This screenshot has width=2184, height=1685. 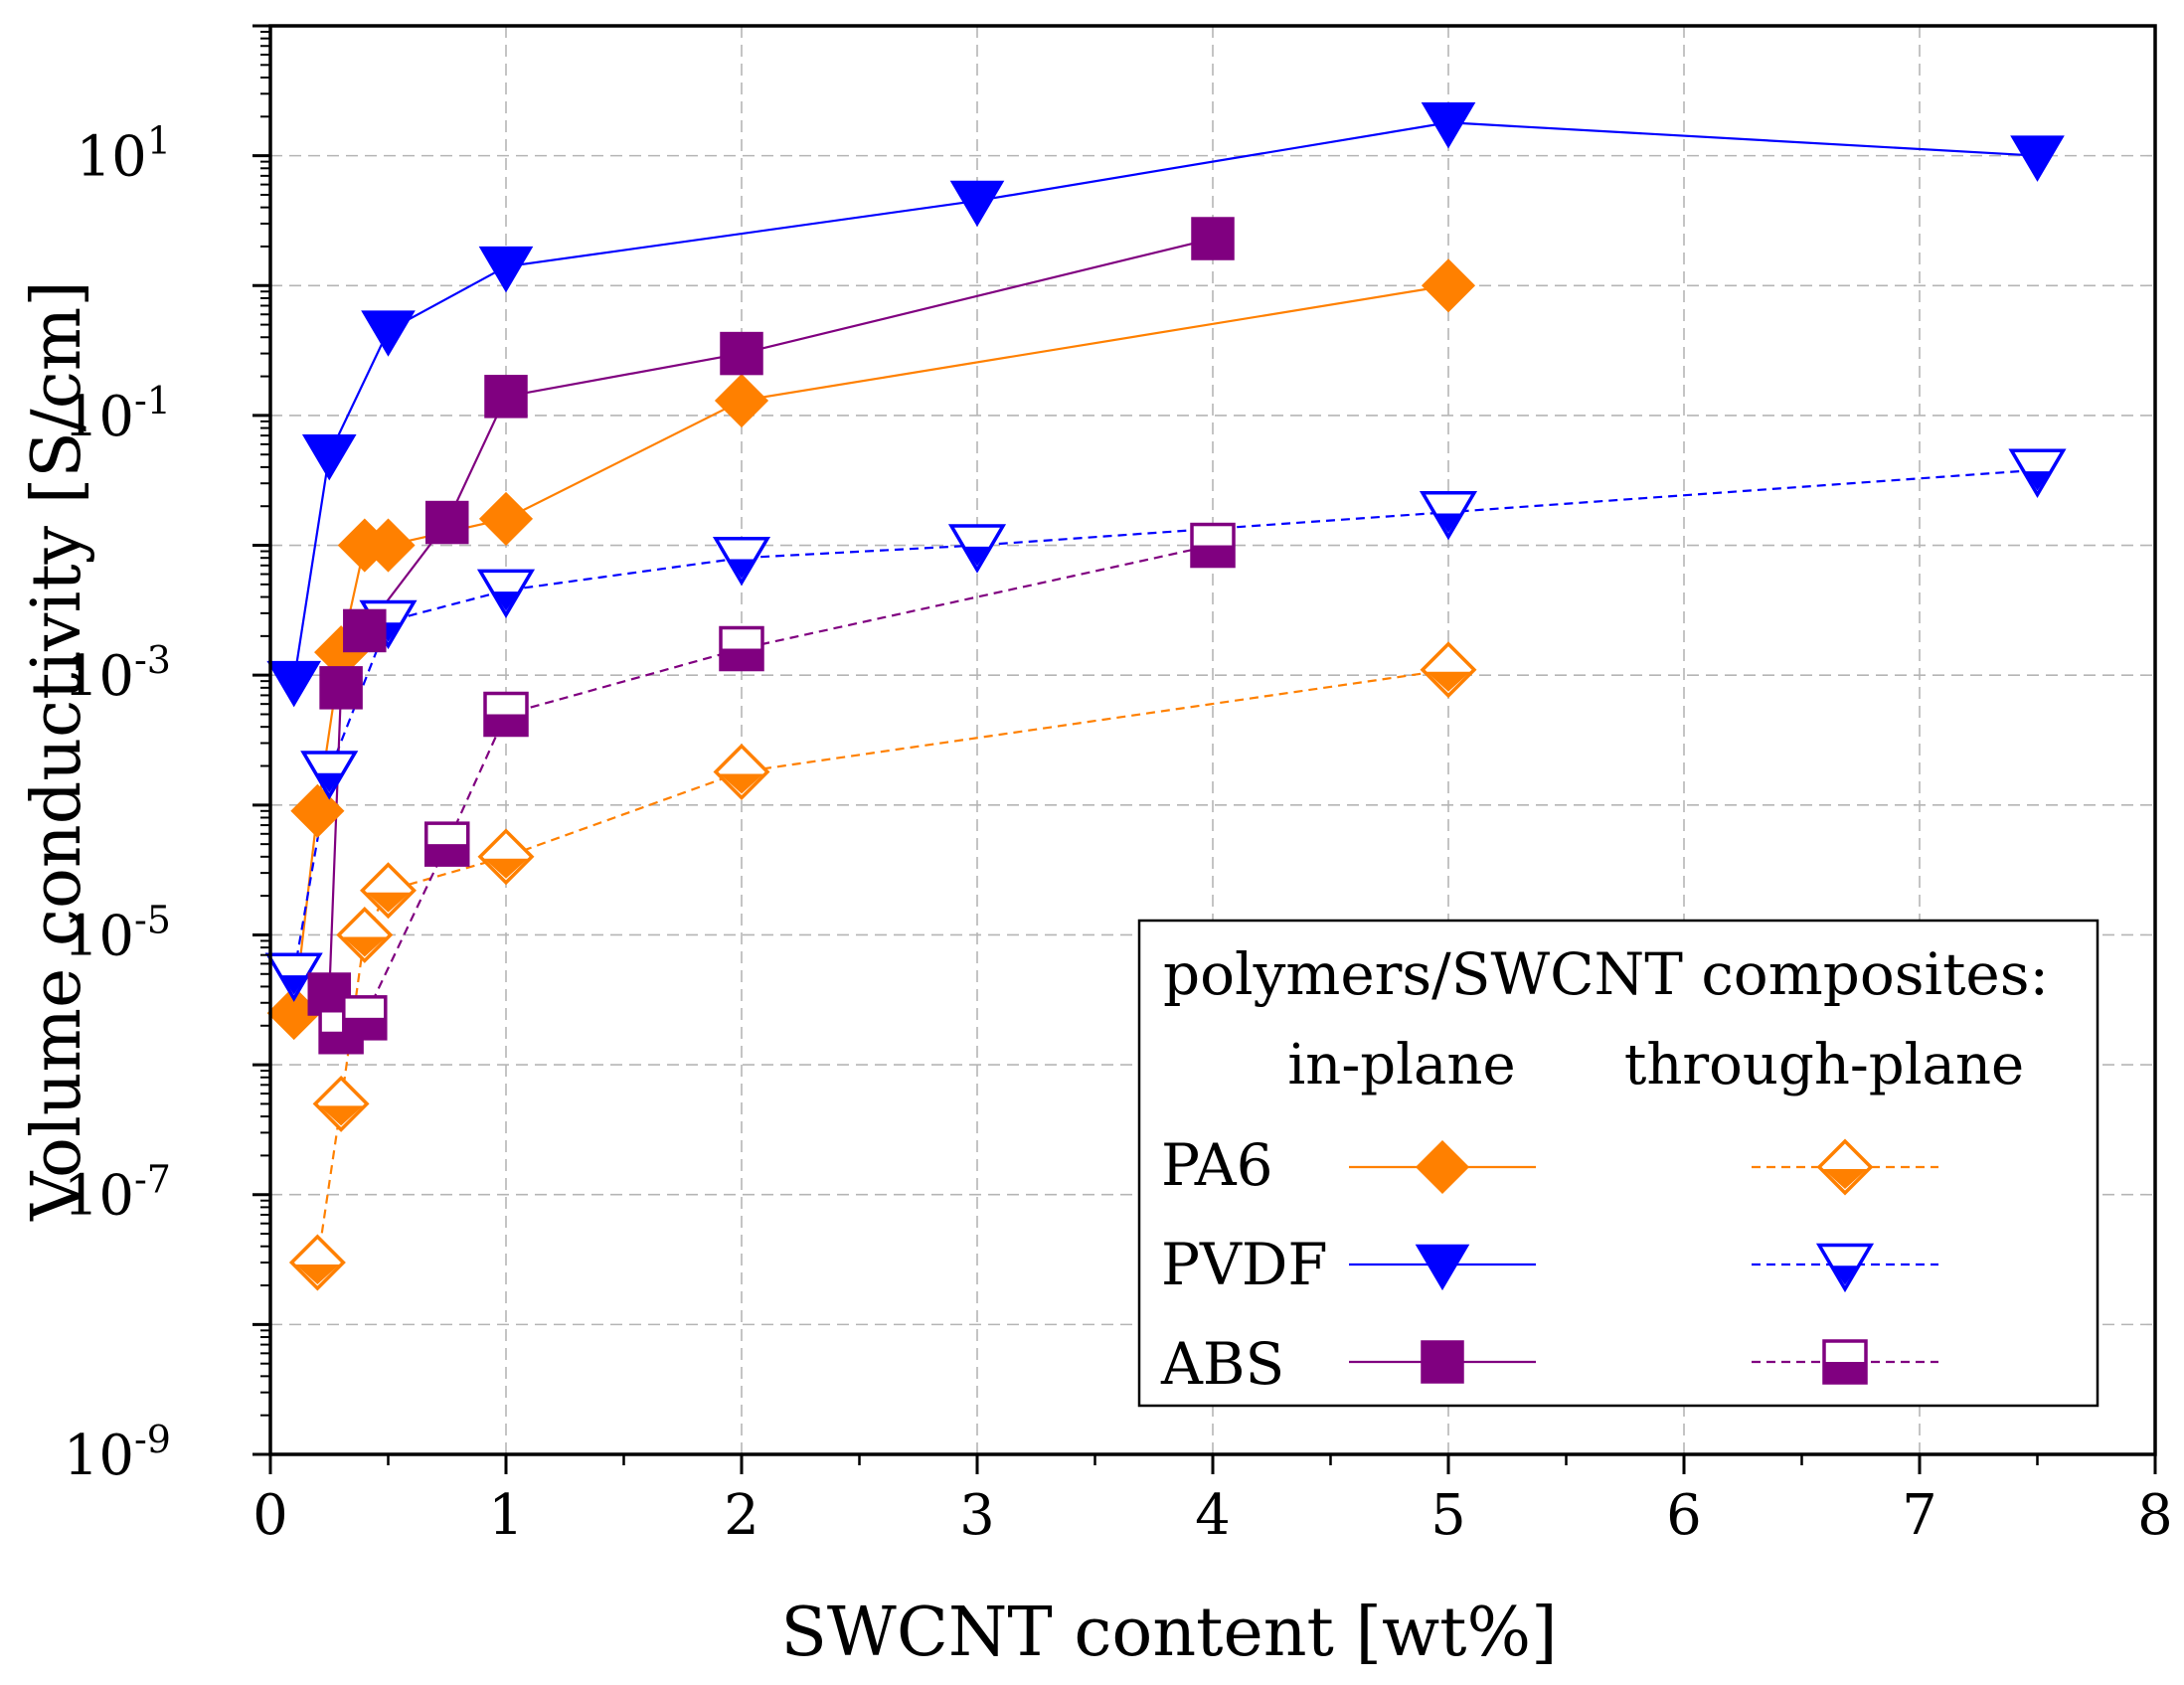 I want to click on legend-samples, so click(x=1643, y=1261).